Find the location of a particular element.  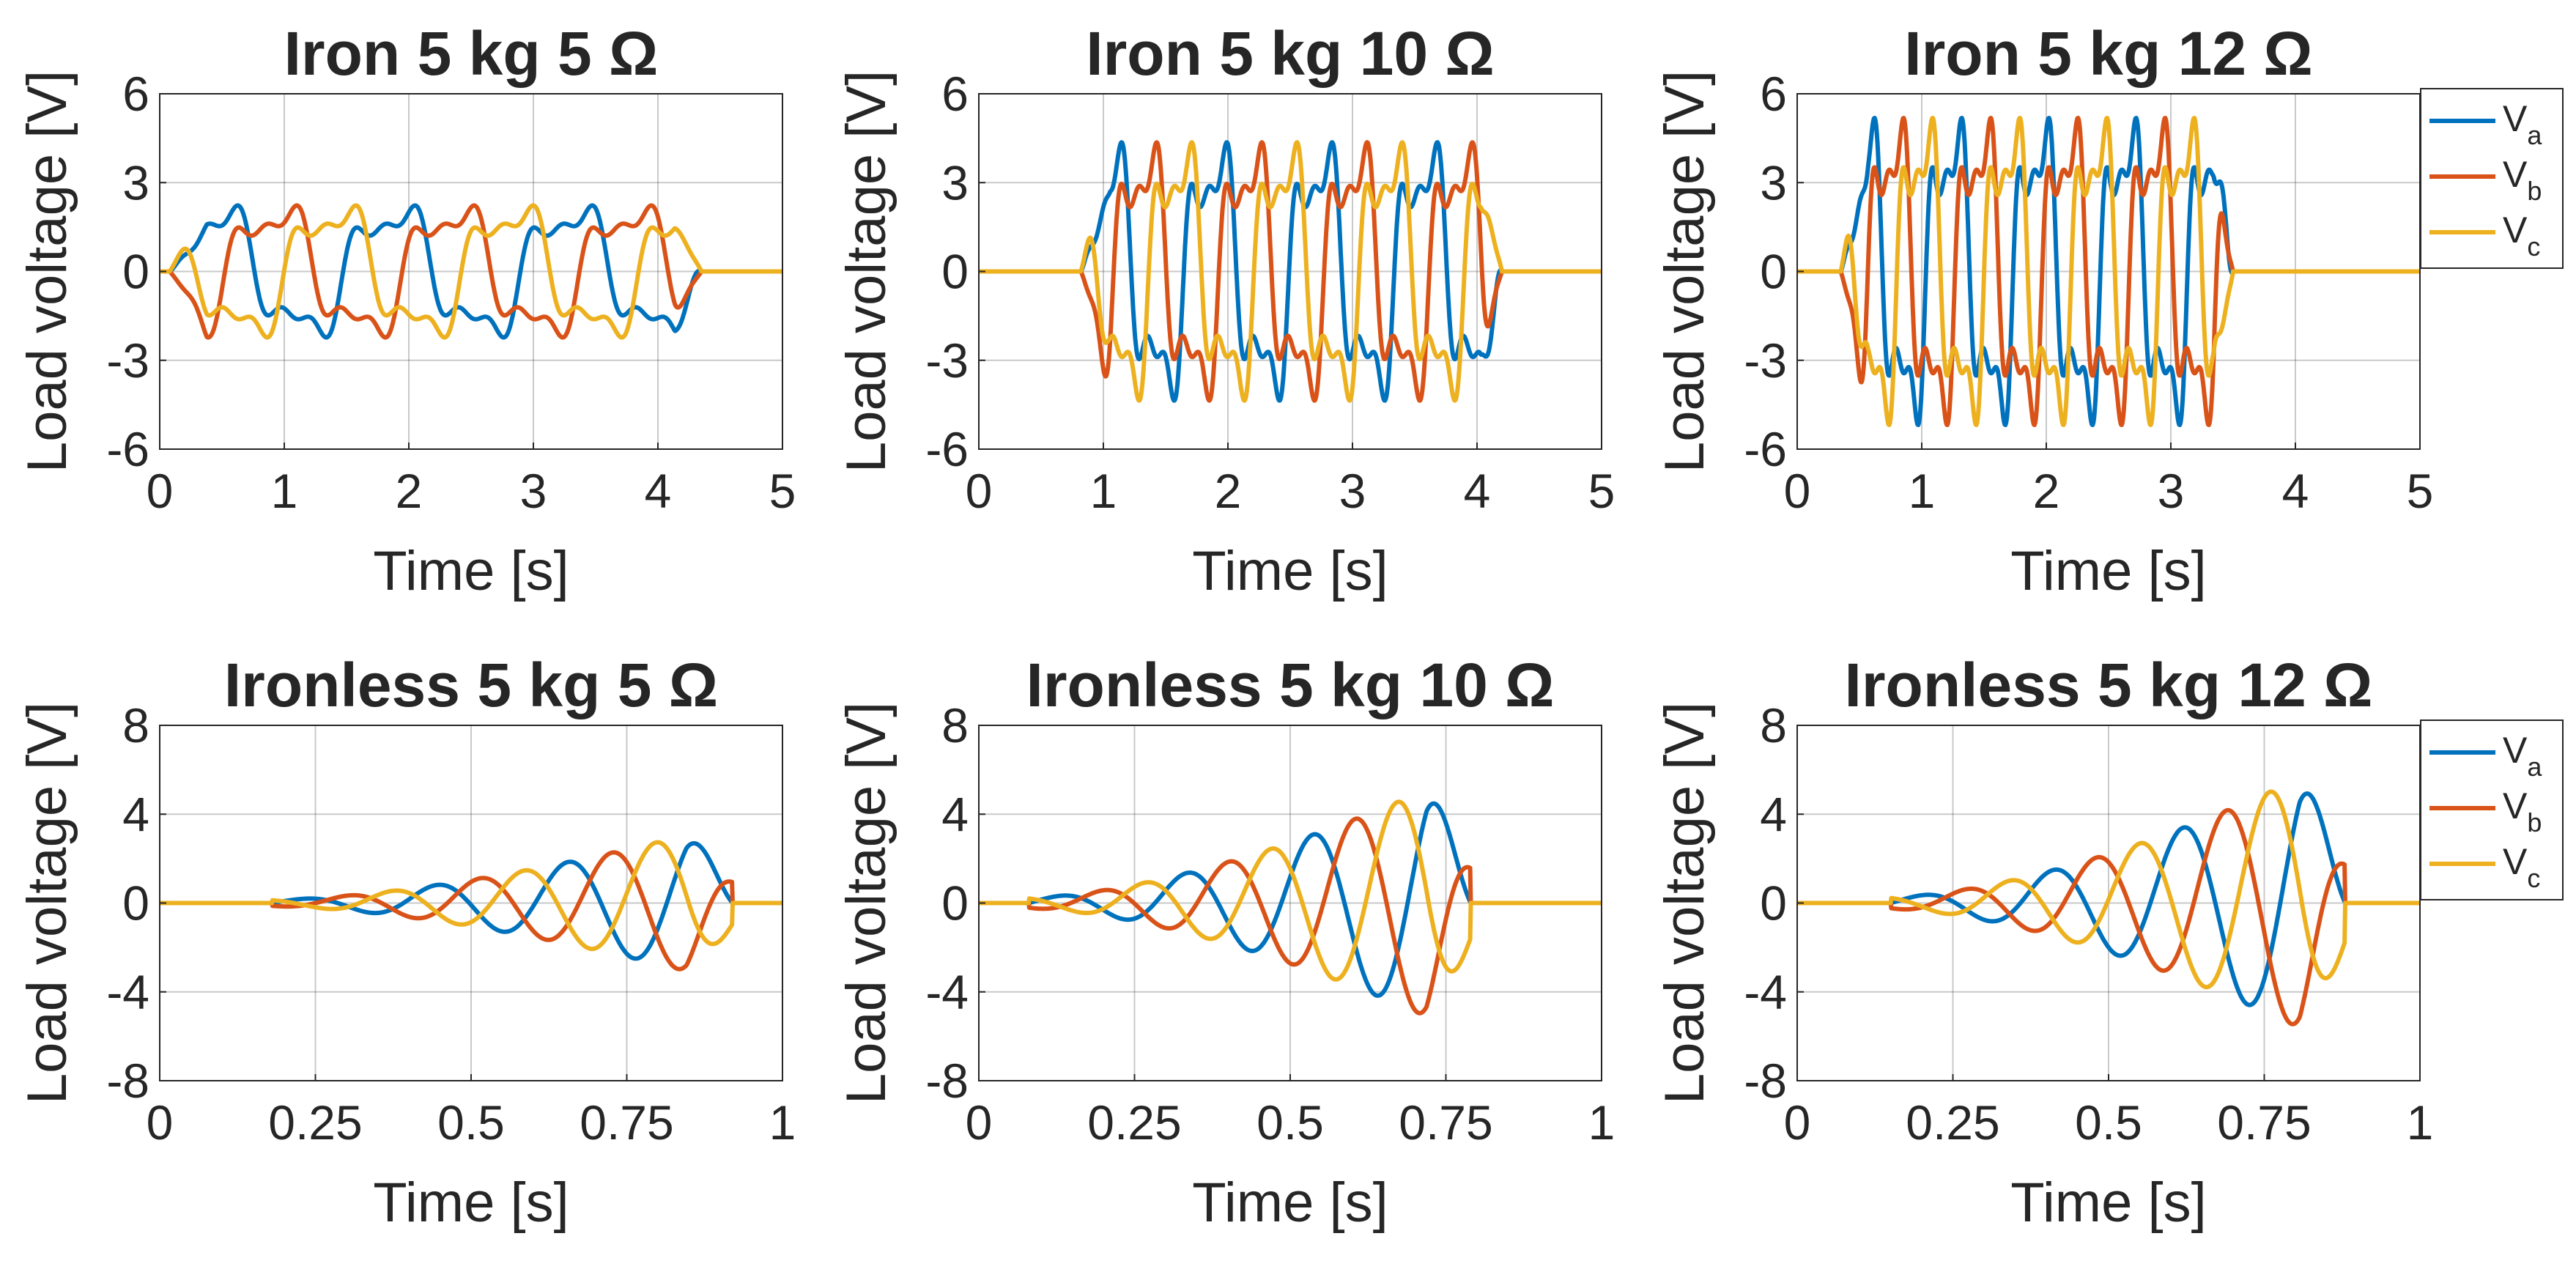

legend-label: Va is located at coordinates (2522, 756).